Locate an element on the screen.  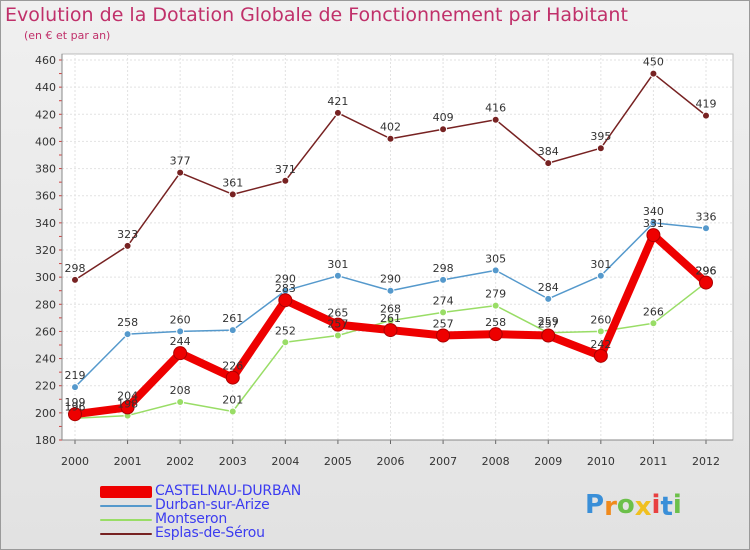
x-tick-label: 2009 is located at coordinates (548, 461).